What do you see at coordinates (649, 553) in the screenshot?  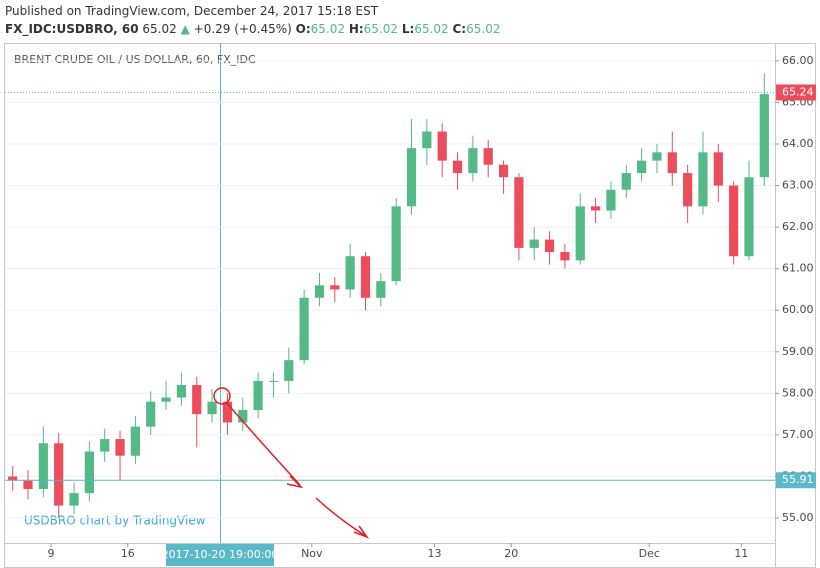 I see `x-tick-label: Dec` at bounding box center [649, 553].